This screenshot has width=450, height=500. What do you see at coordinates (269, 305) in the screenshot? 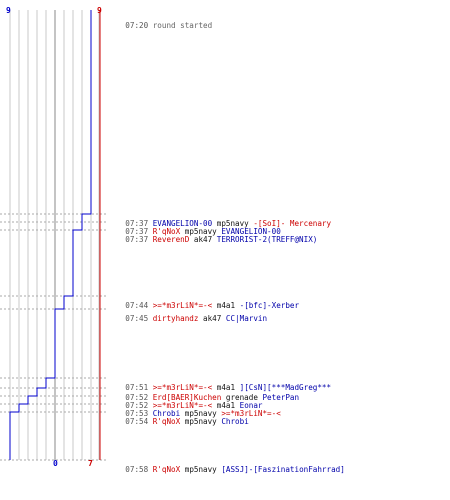
I see `event-victim: -[bfc]-Xerber` at bounding box center [269, 305].